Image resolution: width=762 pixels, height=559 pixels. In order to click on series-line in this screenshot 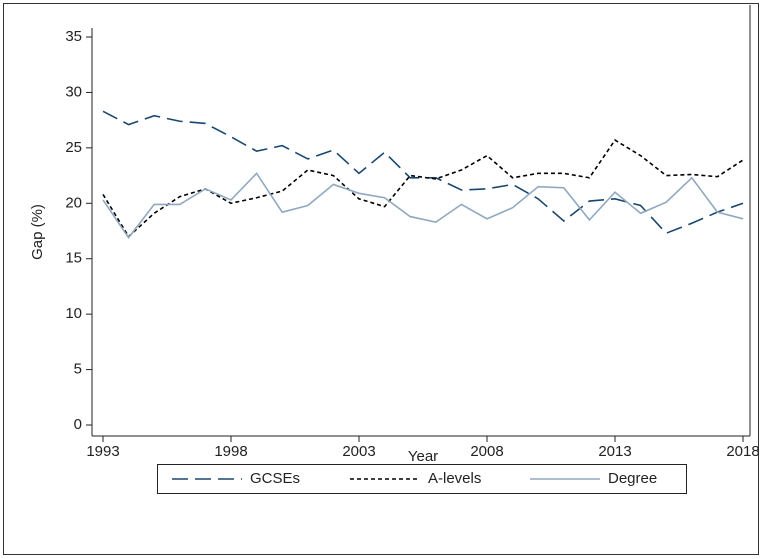, I will do `click(423, 206)`.